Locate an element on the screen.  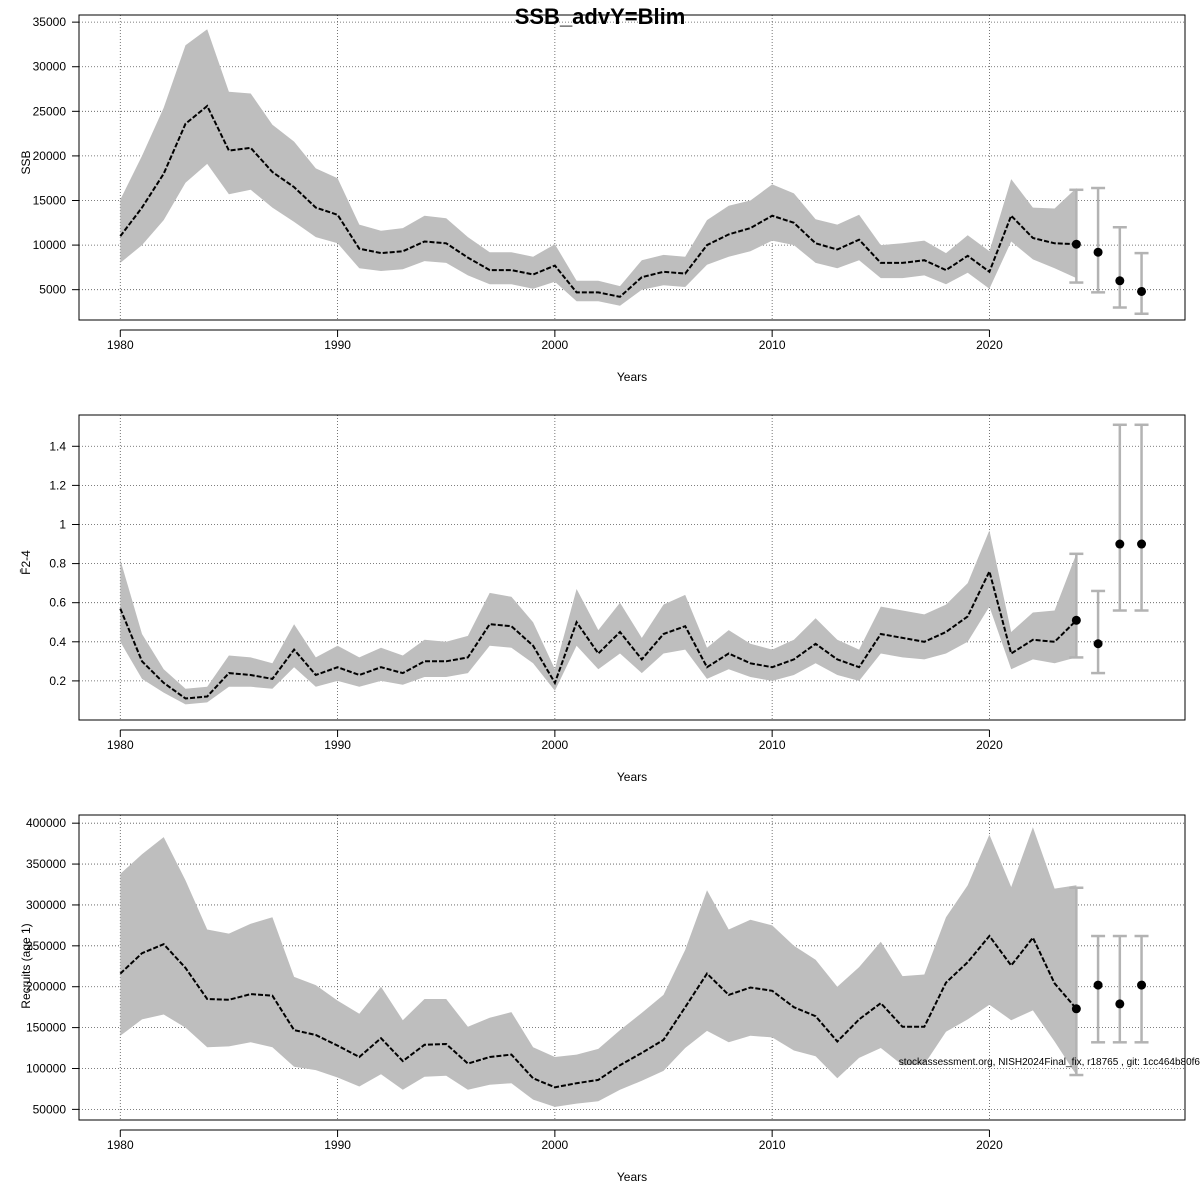
confidence-band is located at coordinates (598, 617).